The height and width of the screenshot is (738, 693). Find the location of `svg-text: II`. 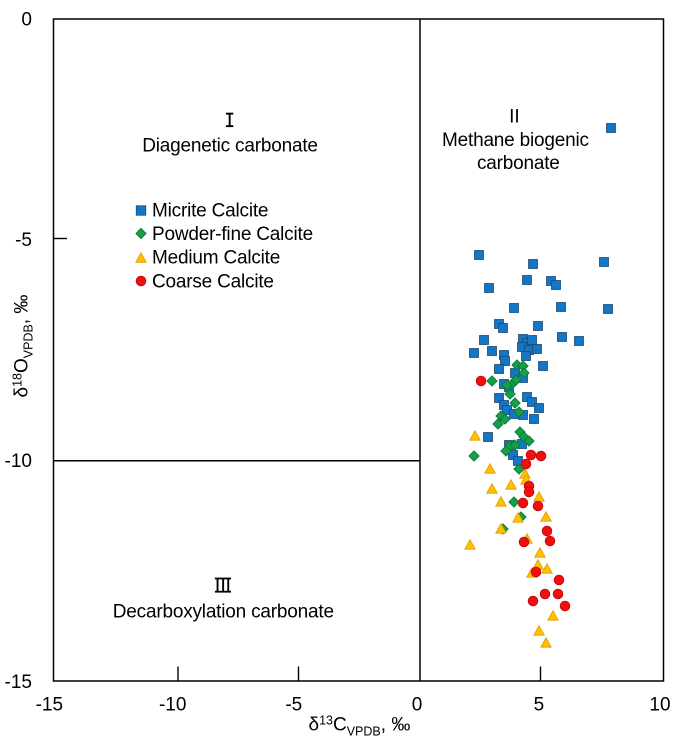

svg-text: II is located at coordinates (514, 117).